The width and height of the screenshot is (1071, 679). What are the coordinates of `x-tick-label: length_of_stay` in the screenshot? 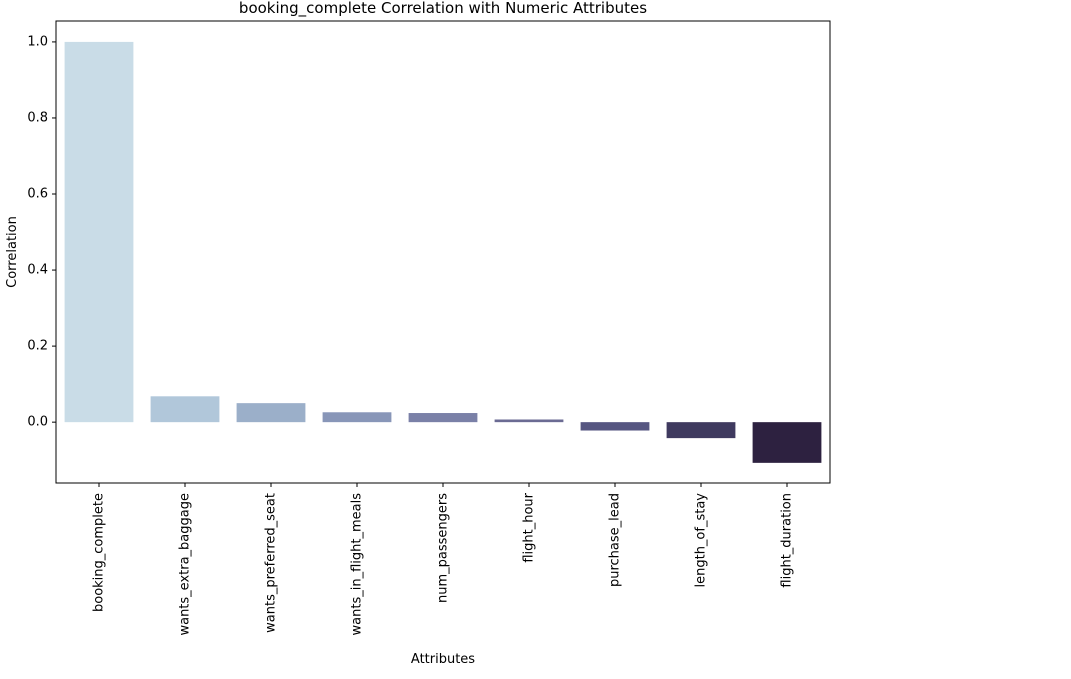 It's located at (701, 540).